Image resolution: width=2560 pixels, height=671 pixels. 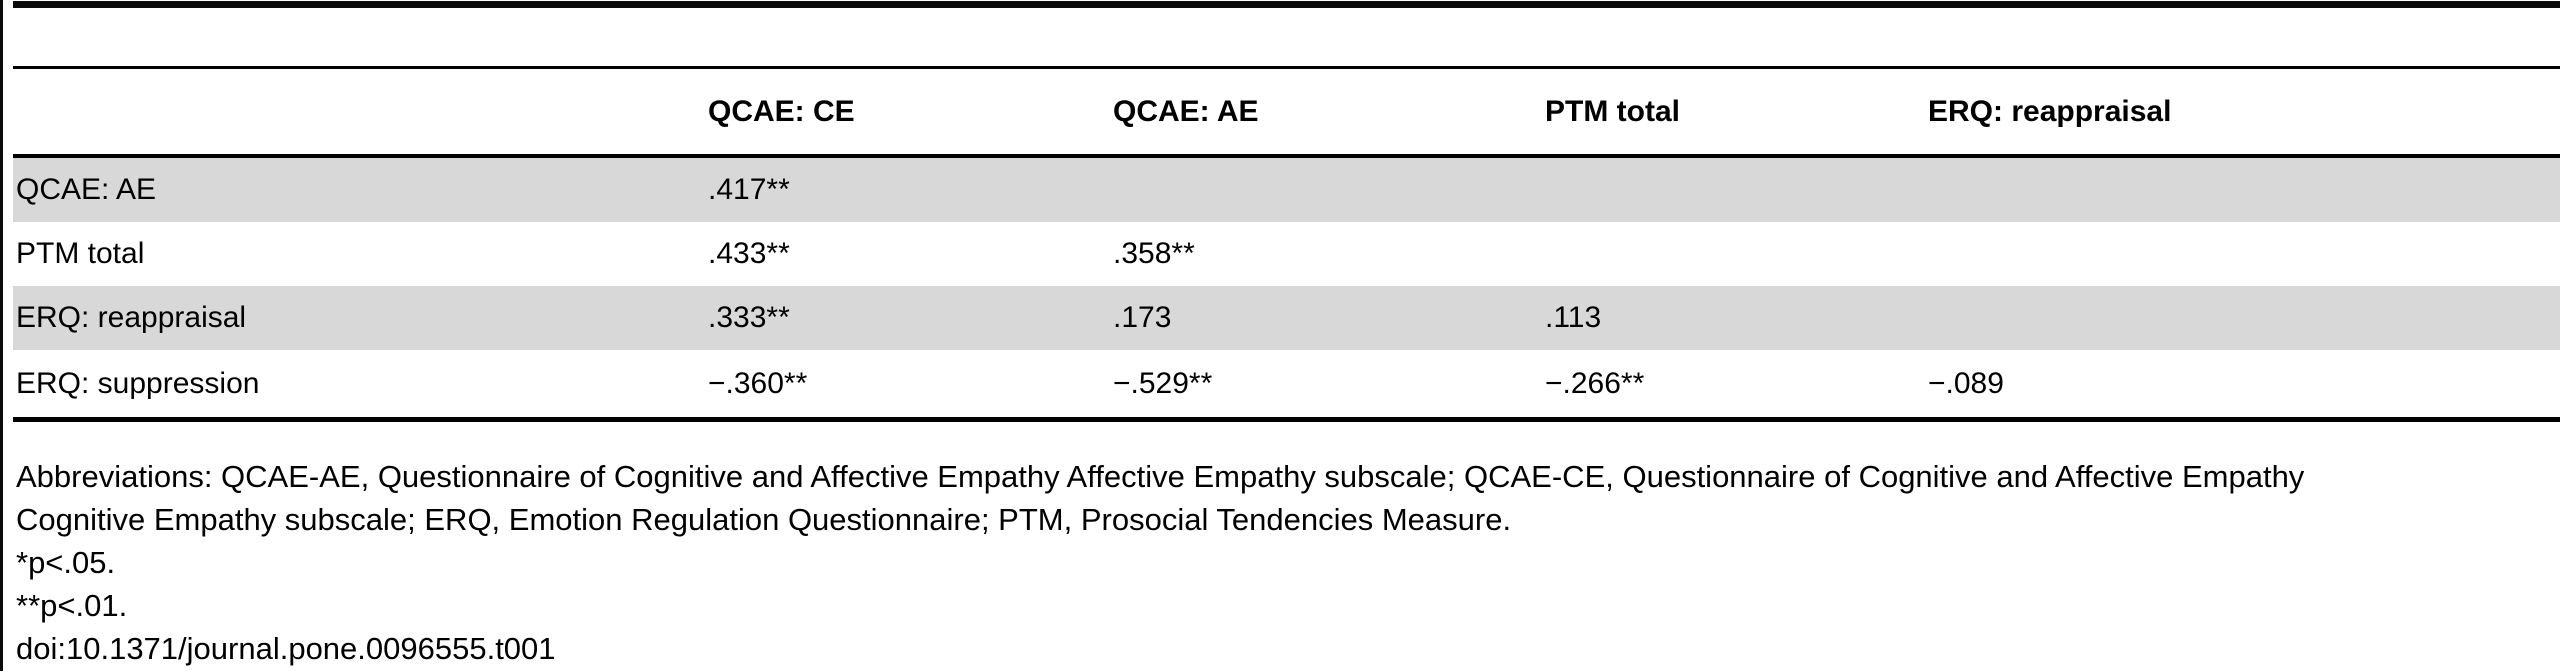 I want to click on doi-line: doi:10.1371/journal.pone.0096555.t001, so click(x=286, y=648).